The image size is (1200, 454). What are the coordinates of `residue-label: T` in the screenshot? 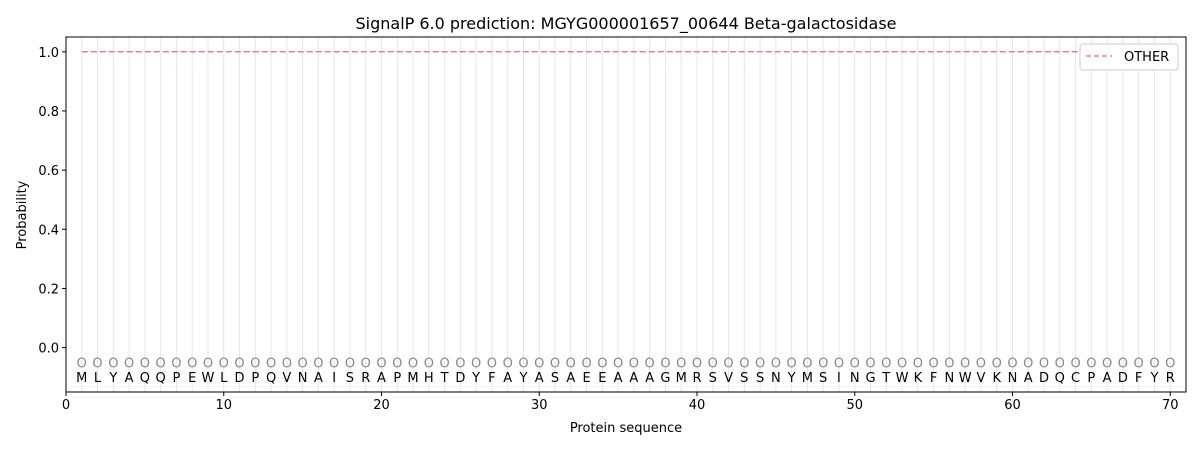 It's located at (885, 378).